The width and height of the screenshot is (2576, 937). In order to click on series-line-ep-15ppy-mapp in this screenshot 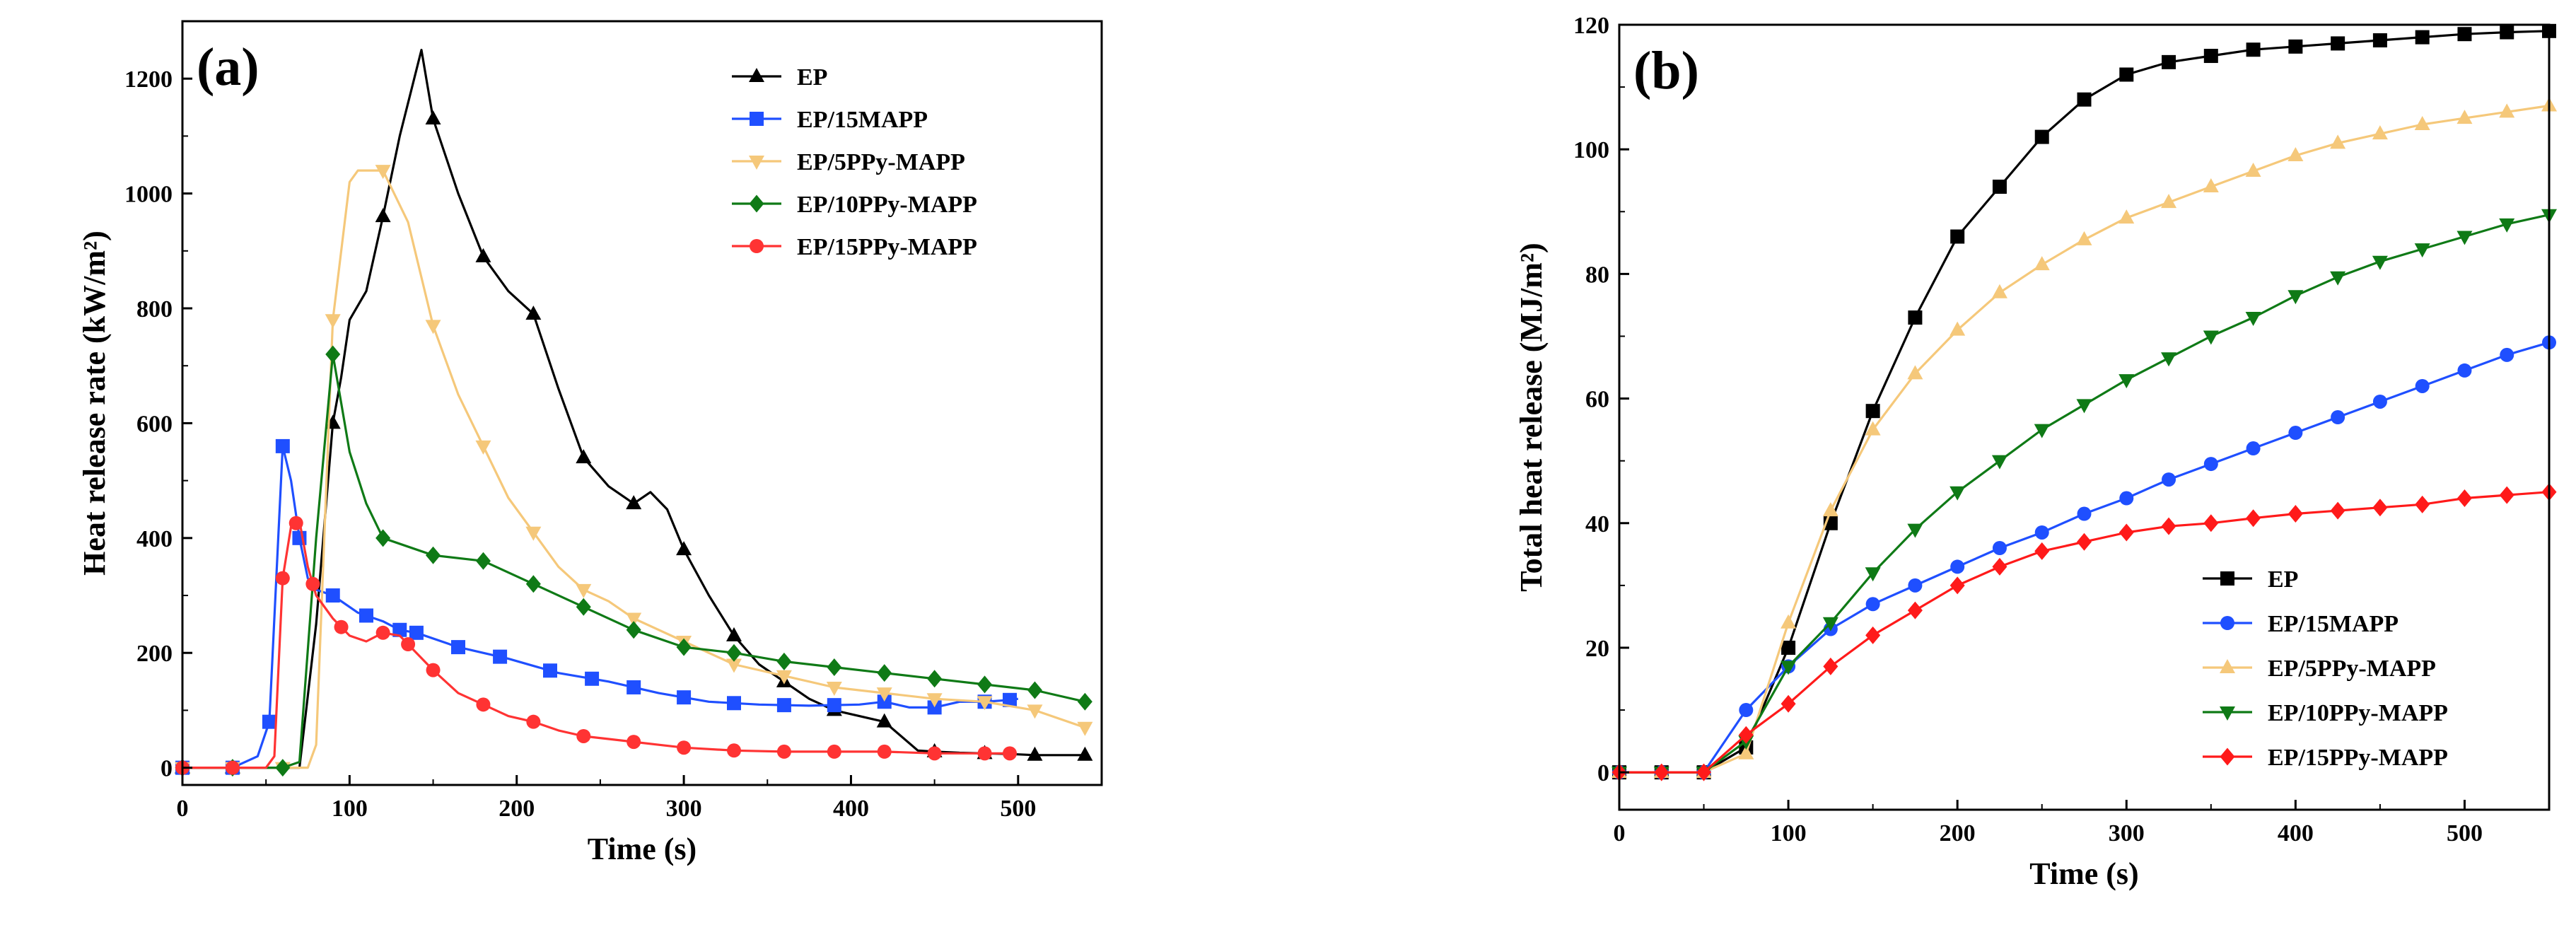, I will do `click(596, 644)`.